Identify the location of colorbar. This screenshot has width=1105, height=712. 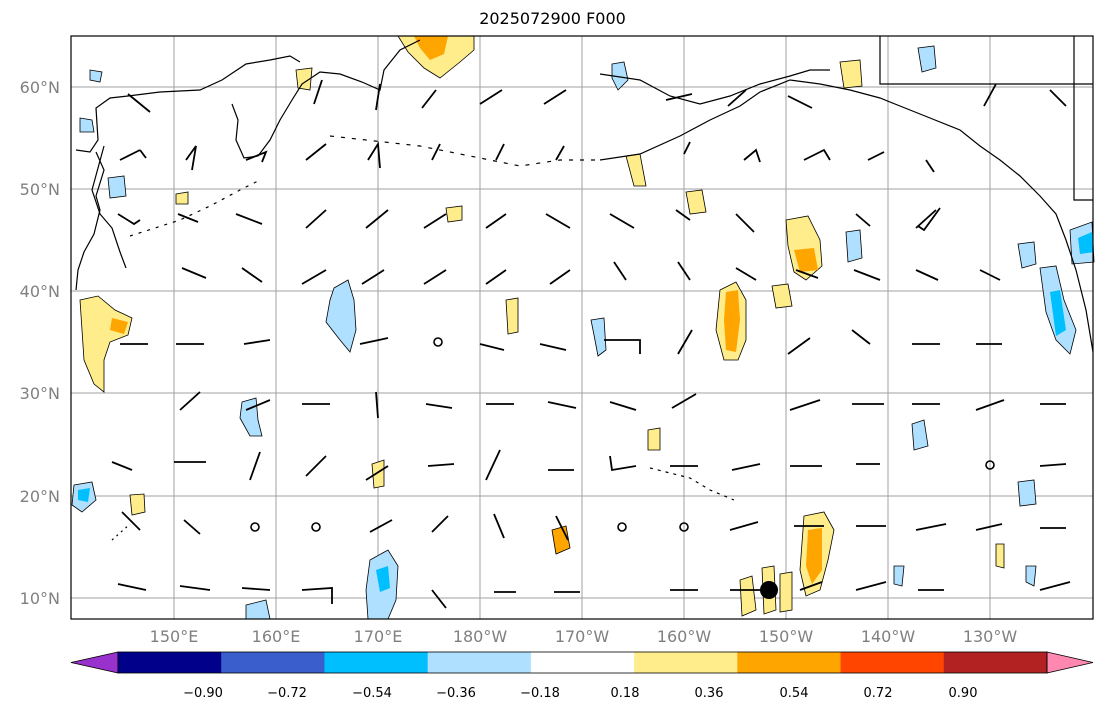
(582, 662).